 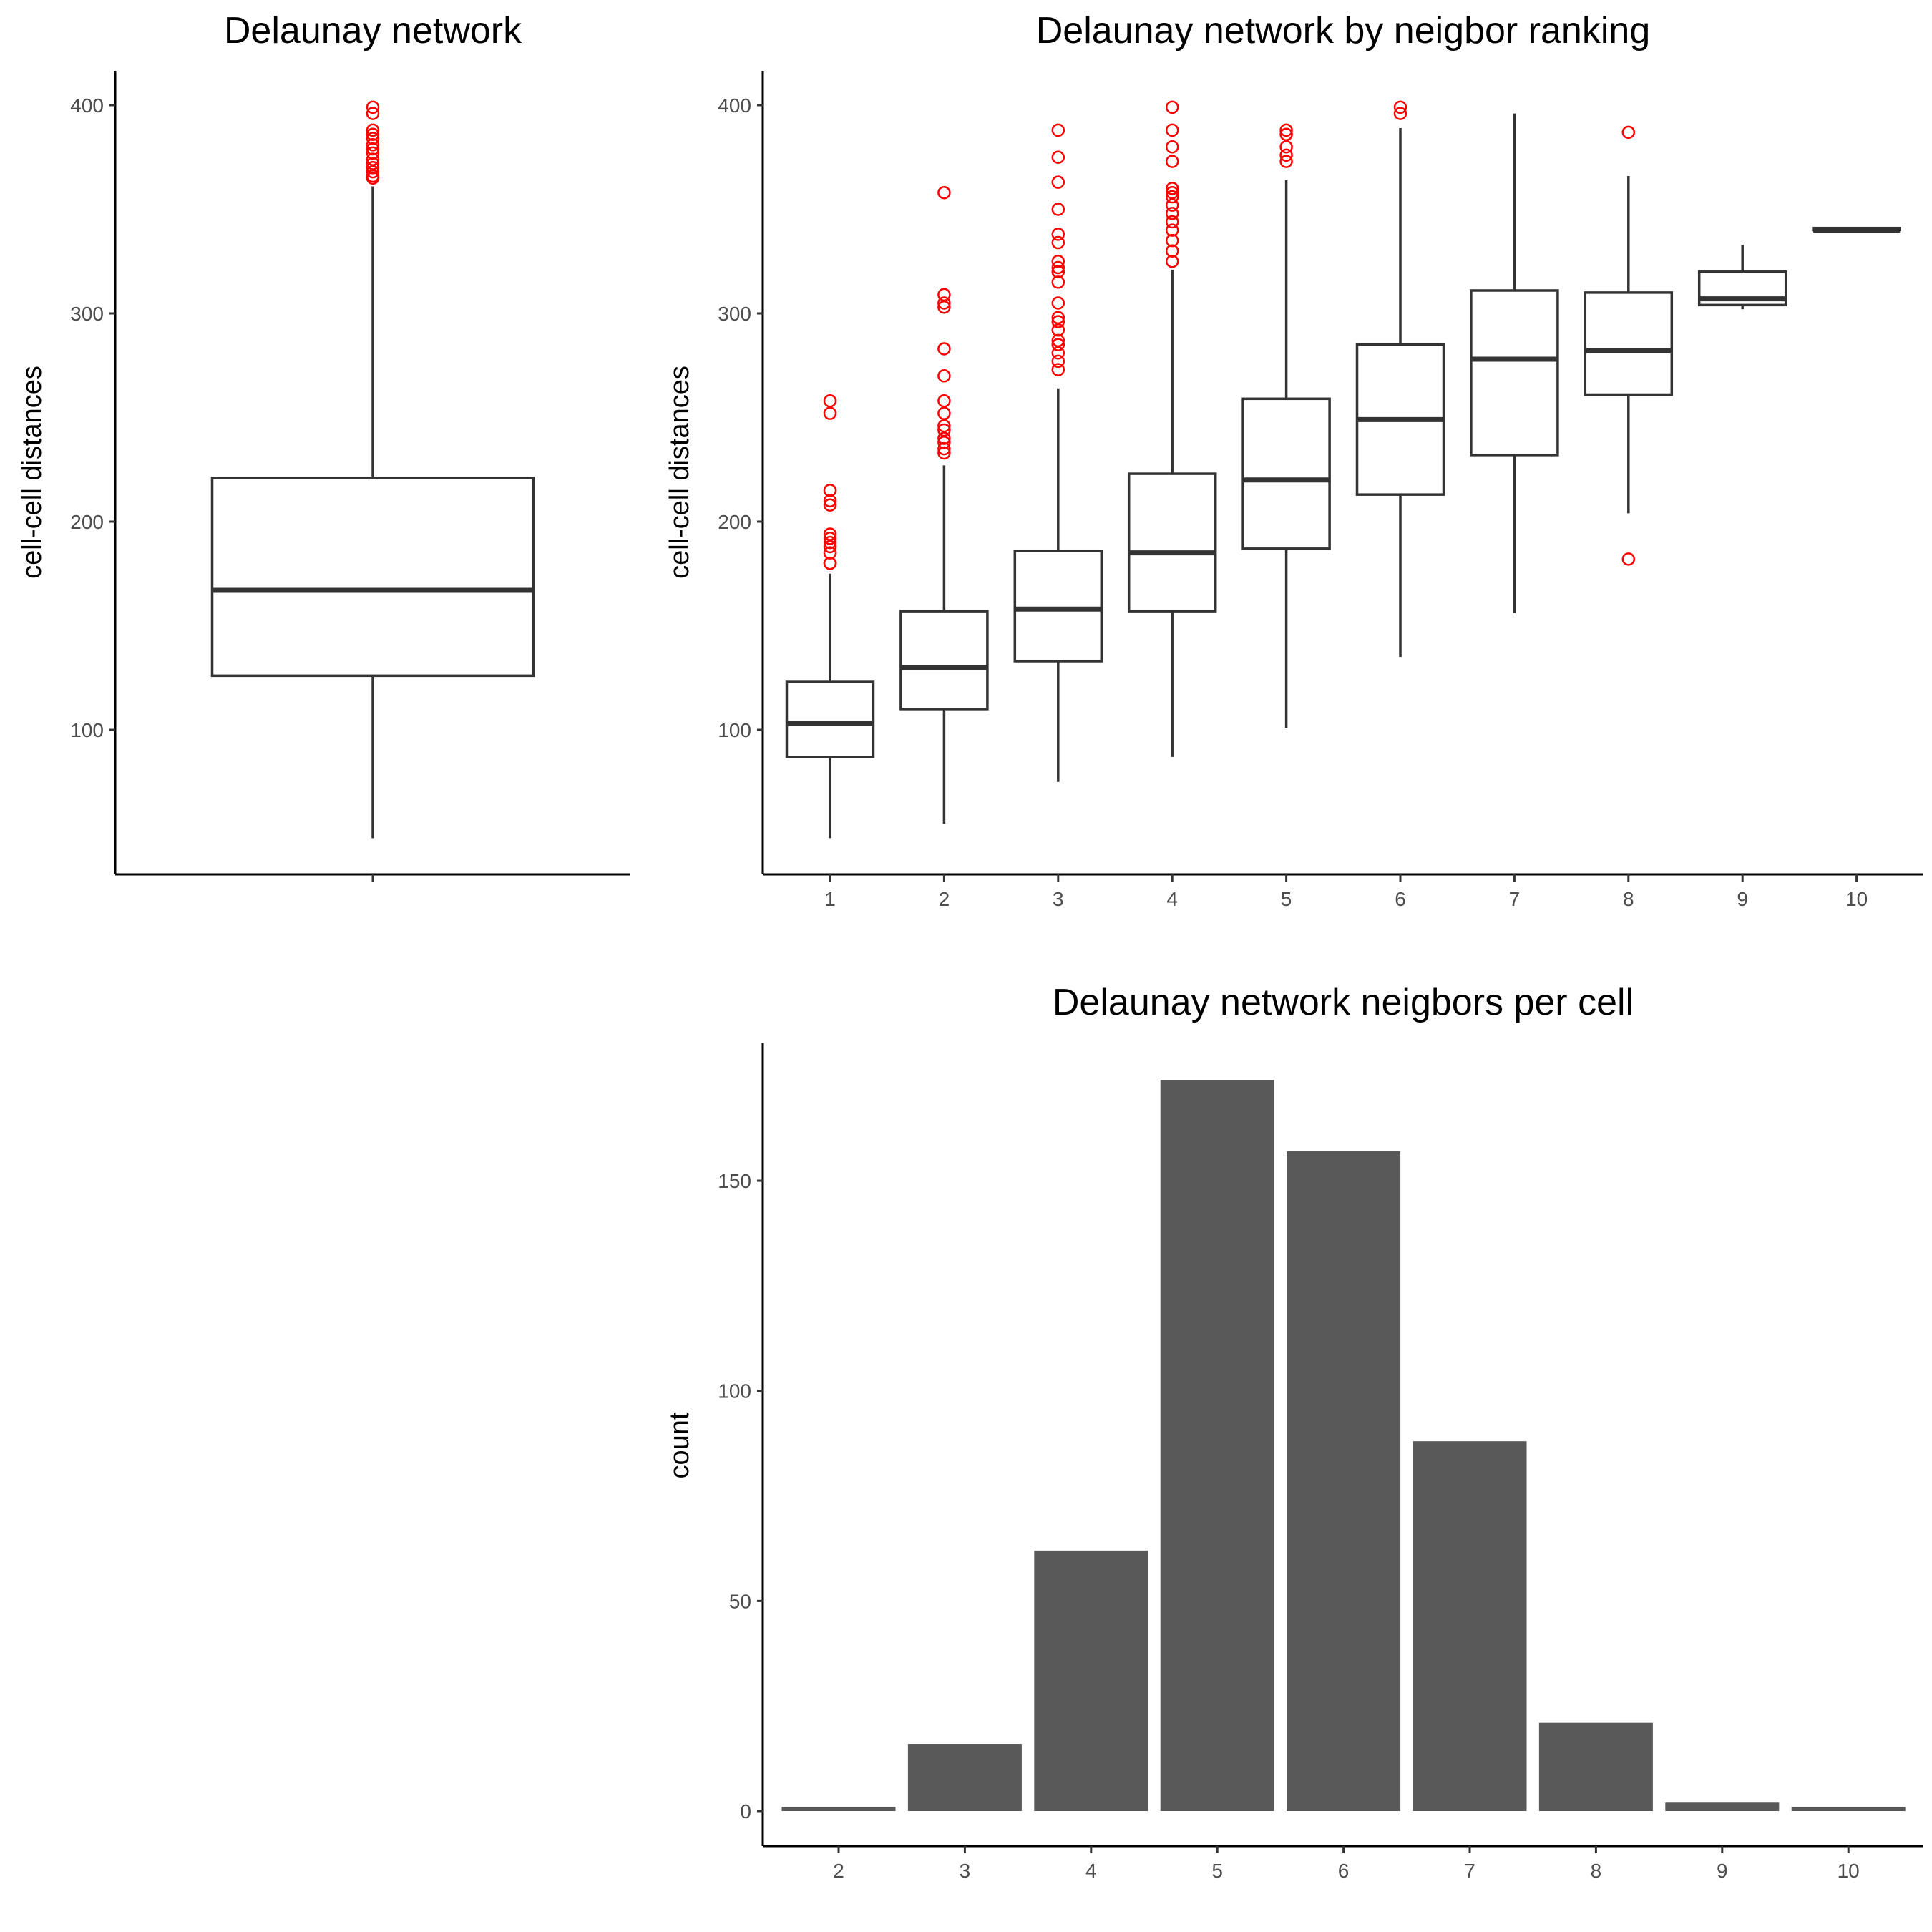 What do you see at coordinates (1515, 899) in the screenshot?
I see `x-tick-label: 7` at bounding box center [1515, 899].